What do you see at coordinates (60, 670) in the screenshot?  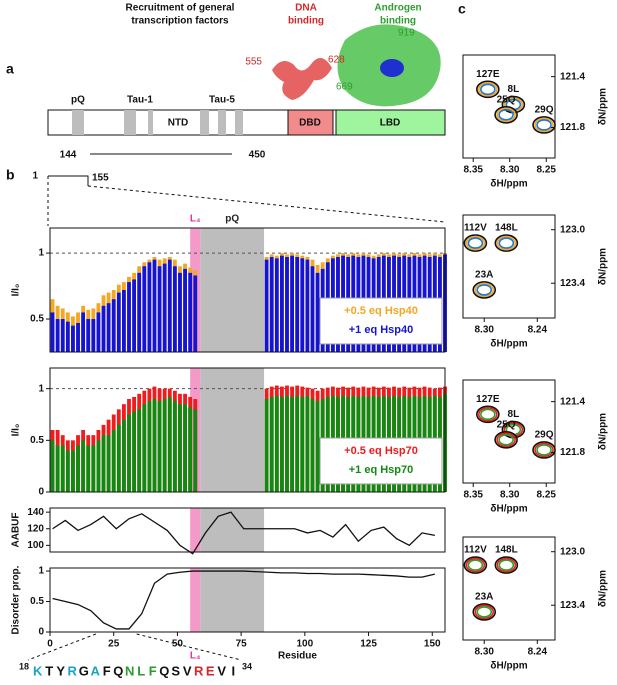 I see `residue: Y` at bounding box center [60, 670].